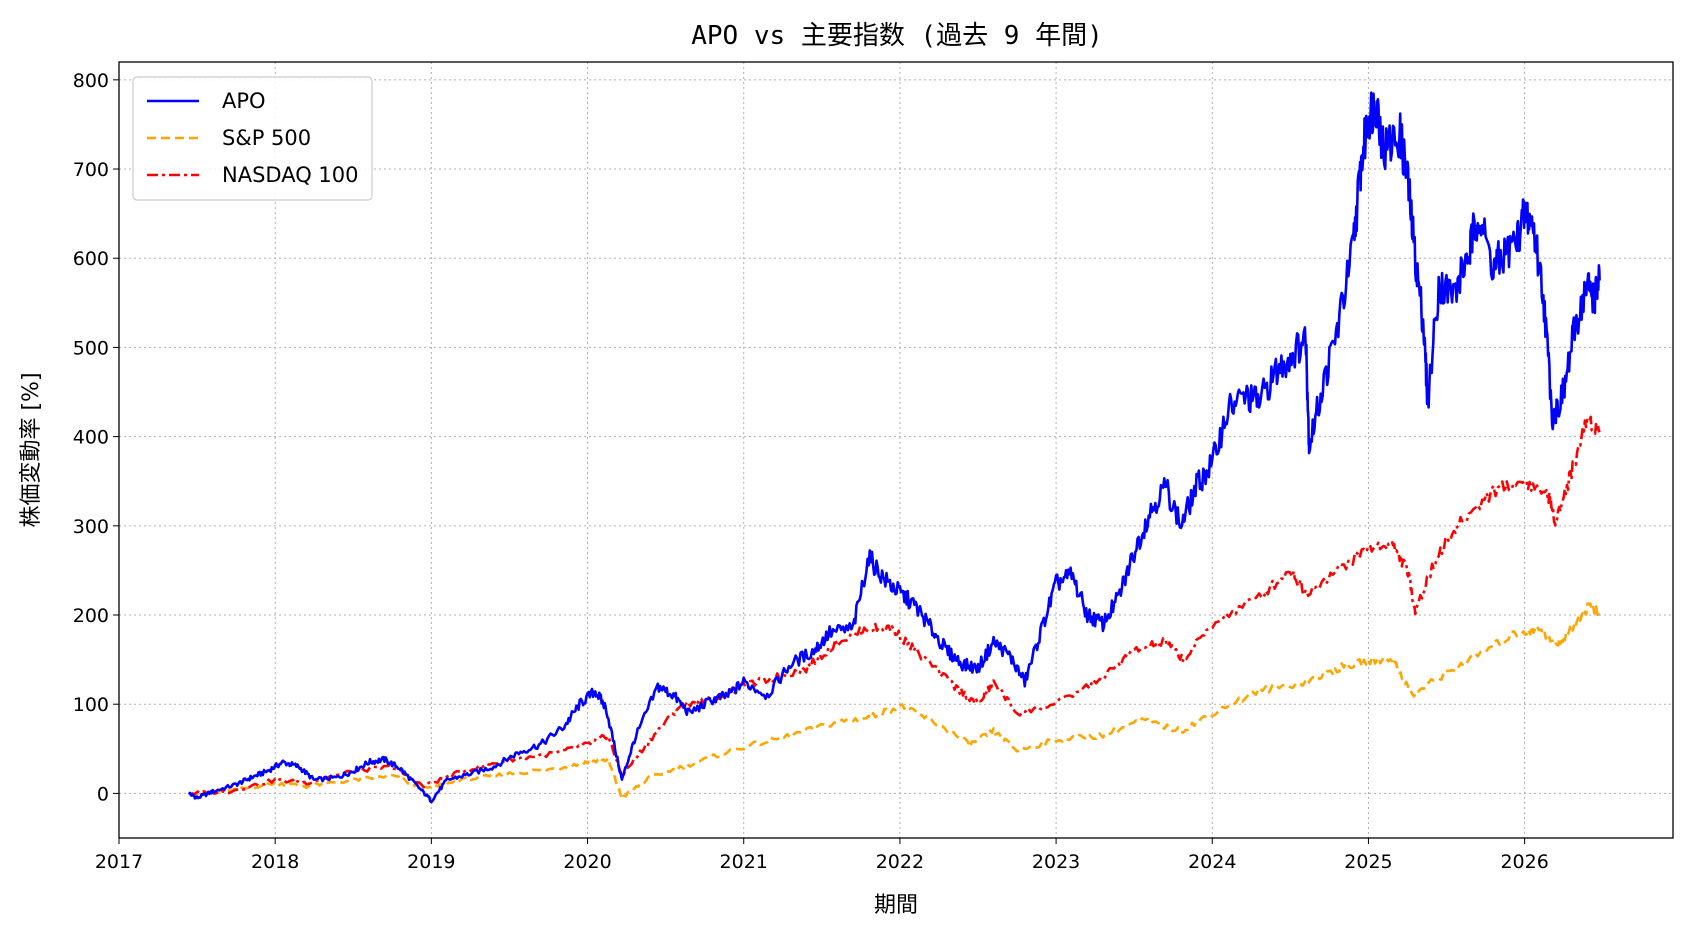  Describe the element at coordinates (91, 81) in the screenshot. I see `y-tick-label: 800` at that location.